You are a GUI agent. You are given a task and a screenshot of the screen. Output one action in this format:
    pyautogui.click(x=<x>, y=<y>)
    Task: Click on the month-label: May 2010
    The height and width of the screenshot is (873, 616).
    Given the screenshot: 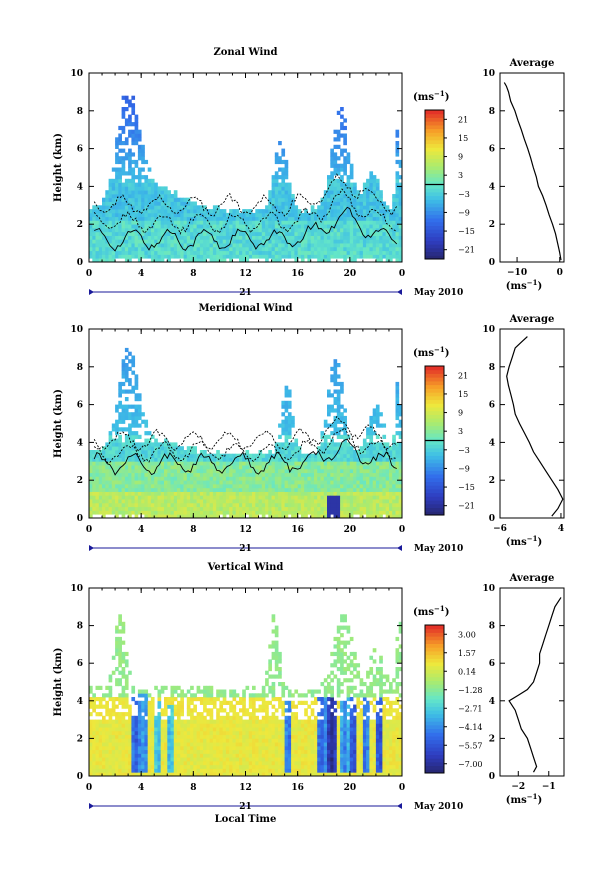 What is the action you would take?
    pyautogui.click(x=438, y=293)
    